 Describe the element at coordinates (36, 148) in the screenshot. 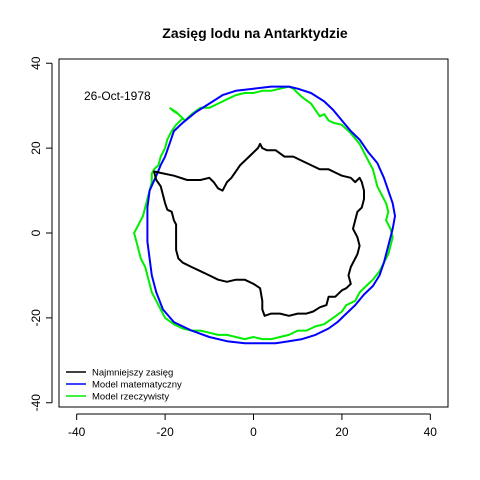

I see `y-tick-label: 20` at that location.